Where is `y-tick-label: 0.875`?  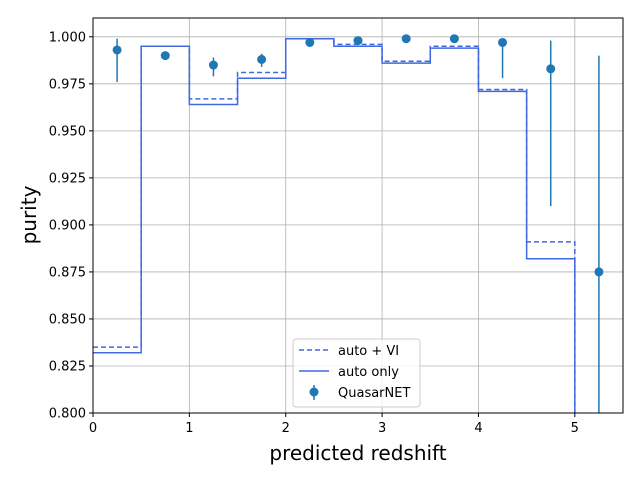
y-tick-label: 0.875 is located at coordinates (67, 272).